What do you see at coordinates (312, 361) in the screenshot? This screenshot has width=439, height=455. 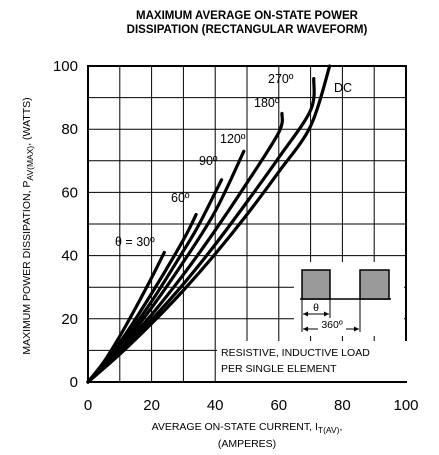 I see `note-background` at bounding box center [312, 361].